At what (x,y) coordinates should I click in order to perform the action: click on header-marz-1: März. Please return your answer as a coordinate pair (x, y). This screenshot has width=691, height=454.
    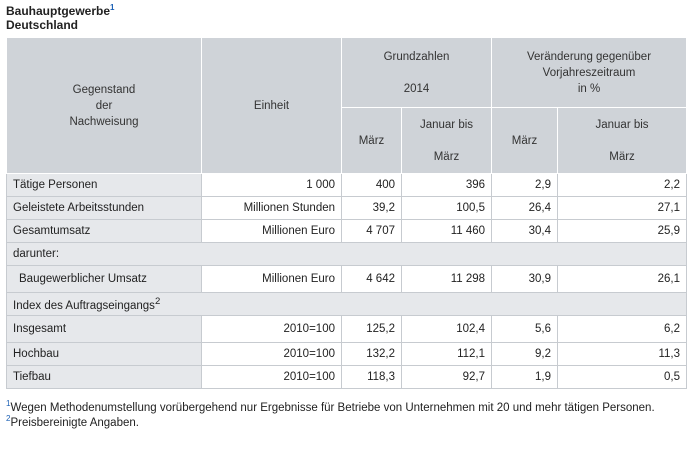
    Looking at the image, I should click on (371, 140).